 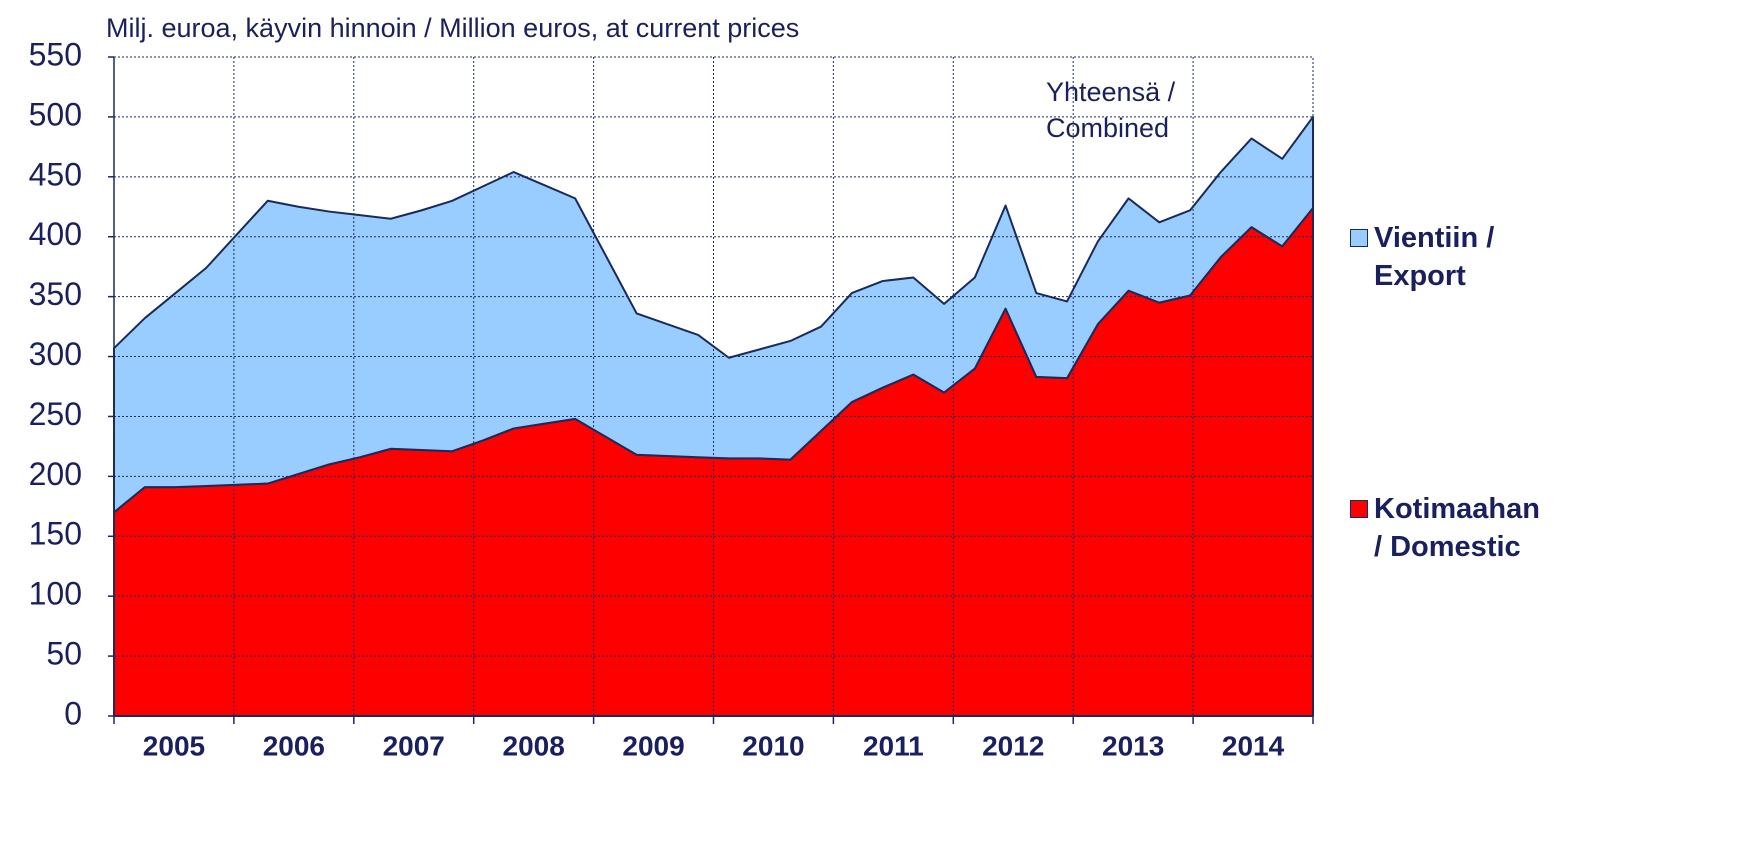 I want to click on y-tick-label: 200, so click(x=55, y=474).